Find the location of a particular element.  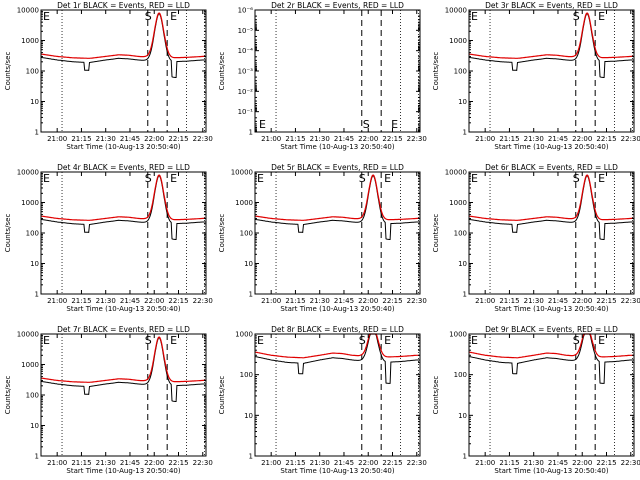

y-tick-label: 10⁻² is located at coordinates (246, 92).